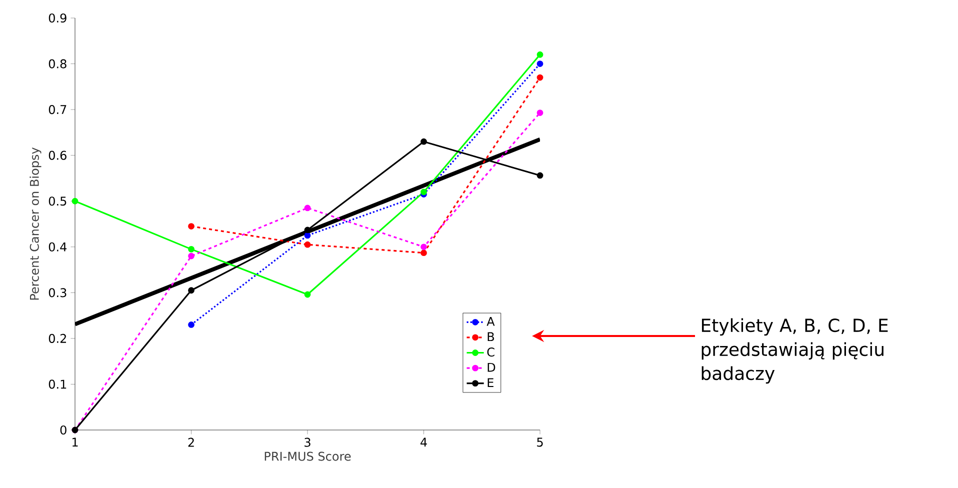  I want to click on y-tick-label: 0.3, so click(57, 293).